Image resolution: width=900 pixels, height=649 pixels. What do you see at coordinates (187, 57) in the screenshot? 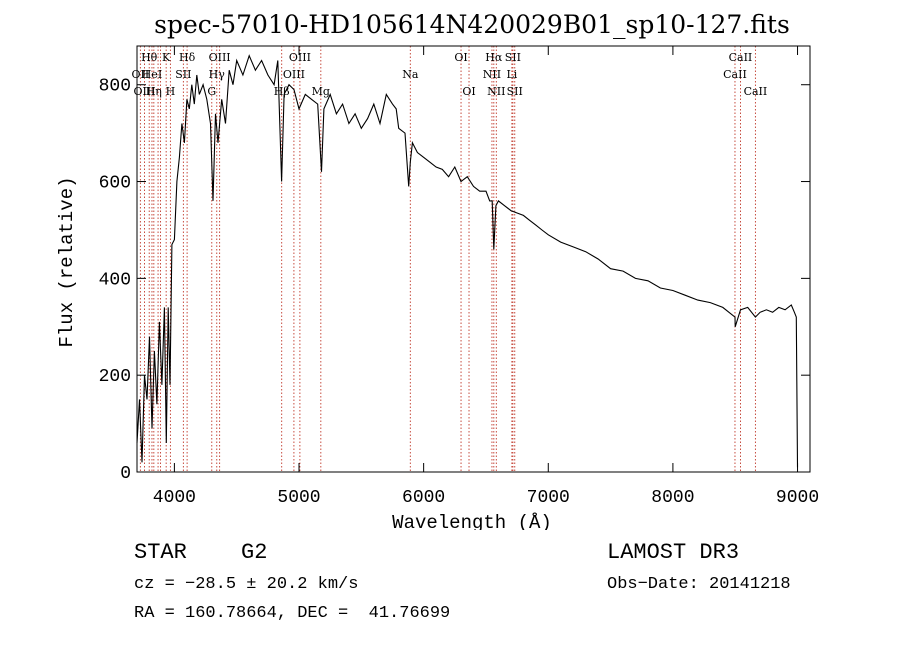
I see `line-marker-label: Hδ` at bounding box center [187, 57].